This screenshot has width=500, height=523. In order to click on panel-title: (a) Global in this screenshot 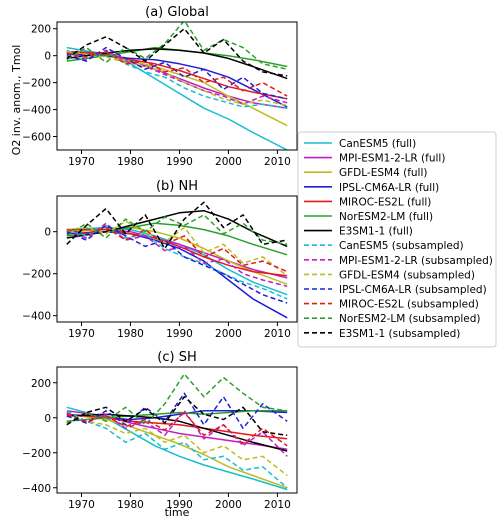, I will do `click(177, 12)`.